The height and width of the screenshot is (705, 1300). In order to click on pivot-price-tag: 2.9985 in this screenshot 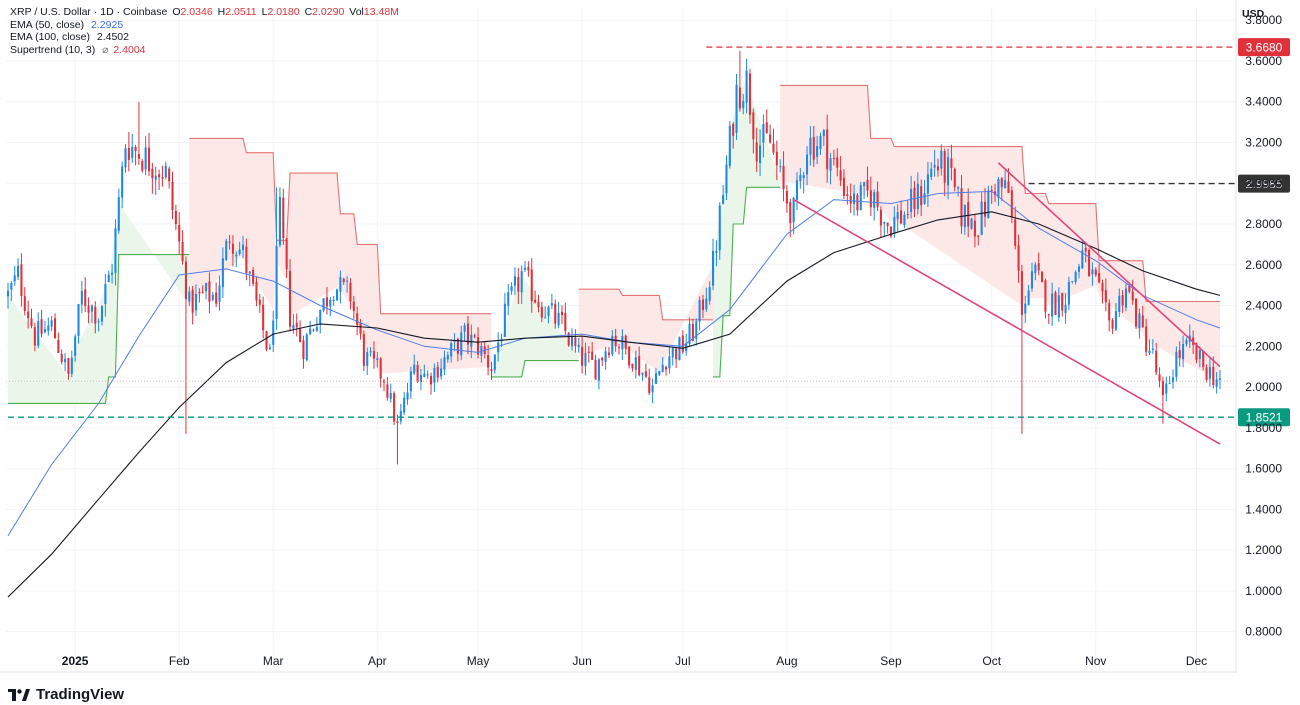, I will do `click(1264, 183)`.